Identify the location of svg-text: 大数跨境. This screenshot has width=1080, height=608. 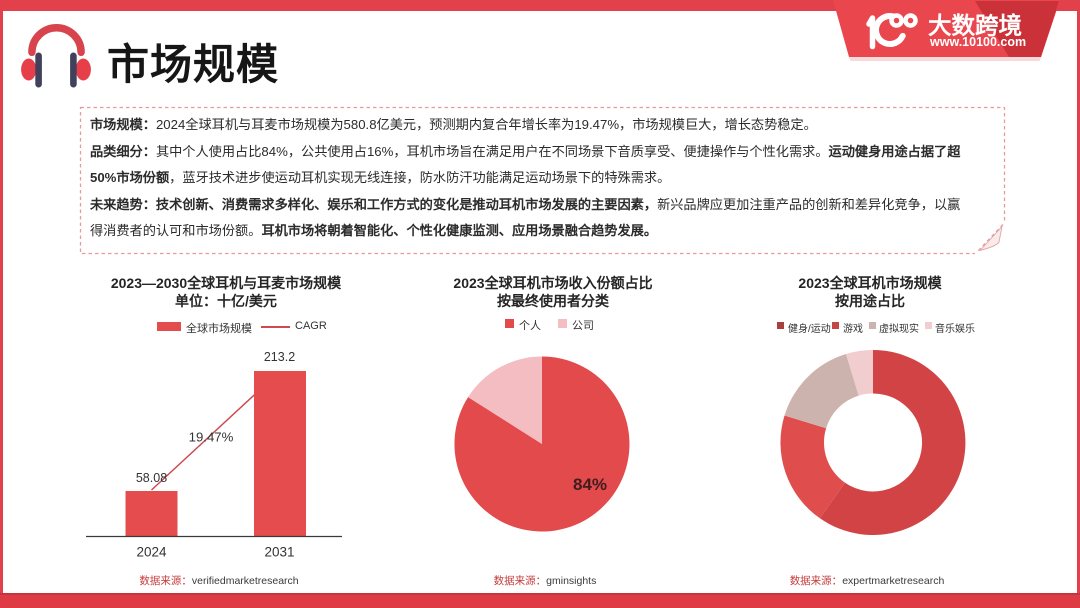
(975, 25).